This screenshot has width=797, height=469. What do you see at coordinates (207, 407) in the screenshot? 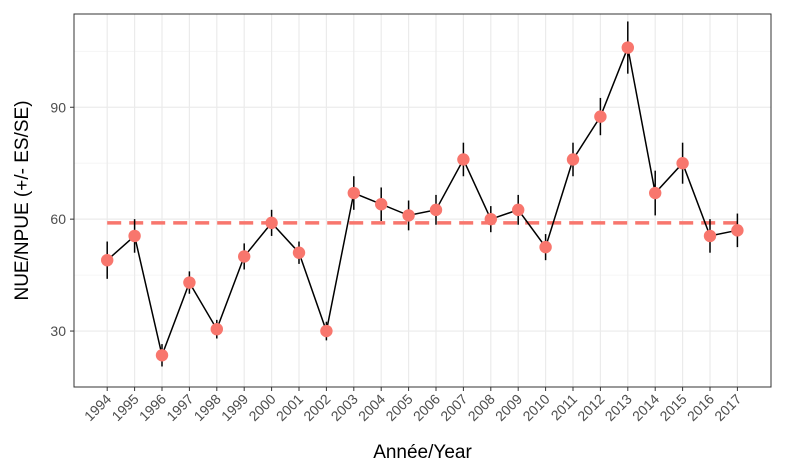
I see `x-tick-label: 1998` at bounding box center [207, 407].